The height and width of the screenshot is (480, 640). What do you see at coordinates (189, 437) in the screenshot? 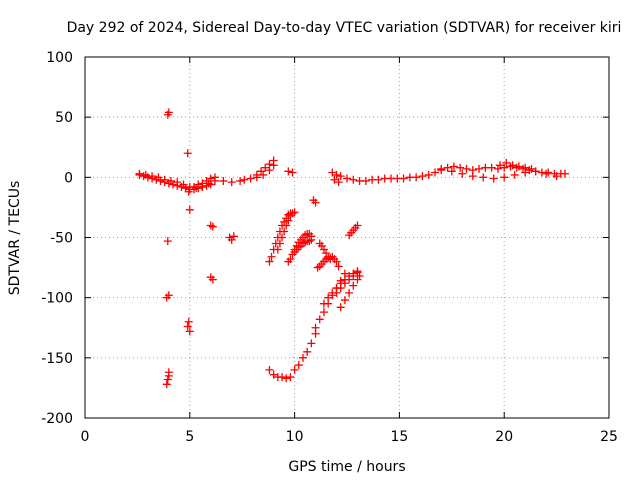
I see `x-tick-label: 5` at bounding box center [189, 437].